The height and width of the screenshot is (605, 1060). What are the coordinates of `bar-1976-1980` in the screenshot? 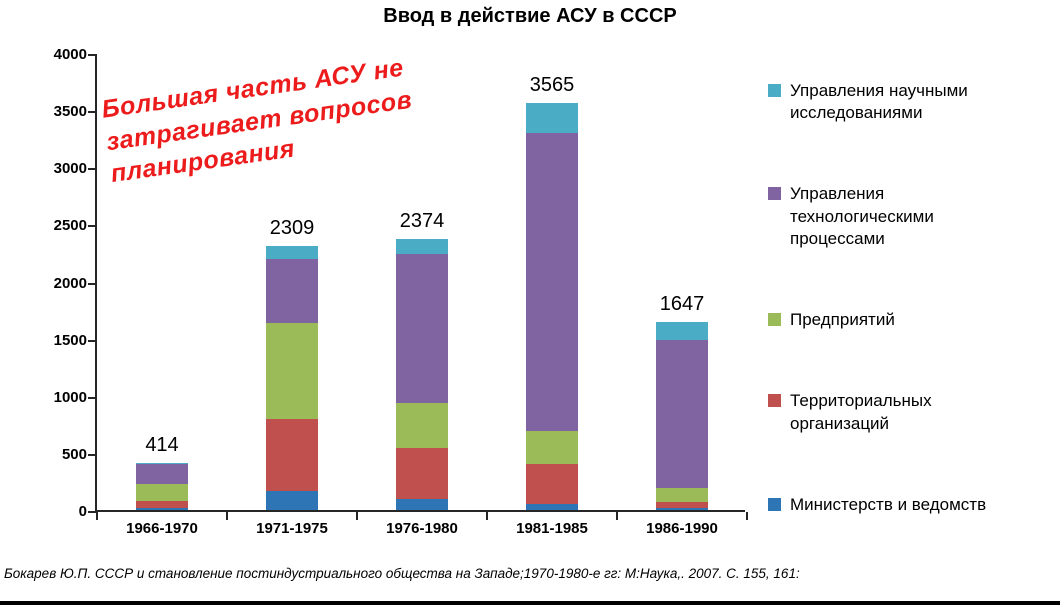 It's located at (422, 374).